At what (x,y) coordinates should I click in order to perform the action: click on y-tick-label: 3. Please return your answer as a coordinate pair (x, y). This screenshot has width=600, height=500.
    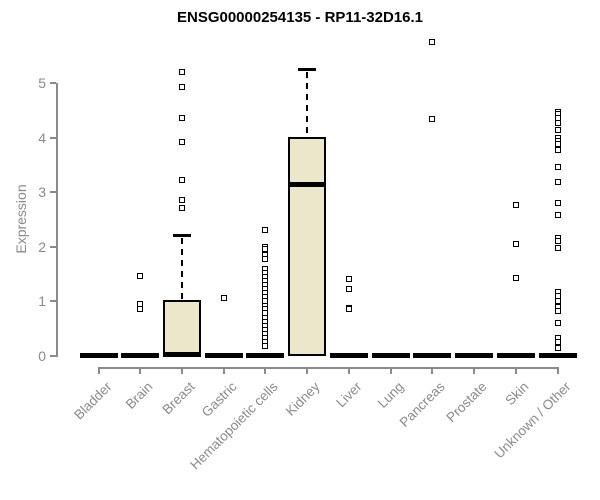
    Looking at the image, I should click on (42, 192).